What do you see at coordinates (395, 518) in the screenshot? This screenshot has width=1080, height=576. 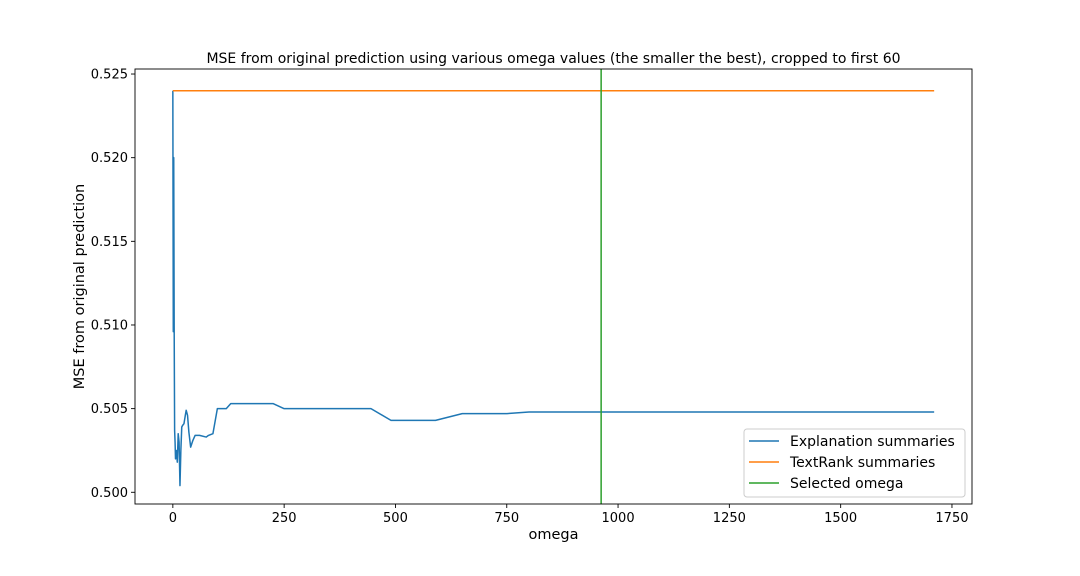 I see `x-tick-label: 500` at bounding box center [395, 518].